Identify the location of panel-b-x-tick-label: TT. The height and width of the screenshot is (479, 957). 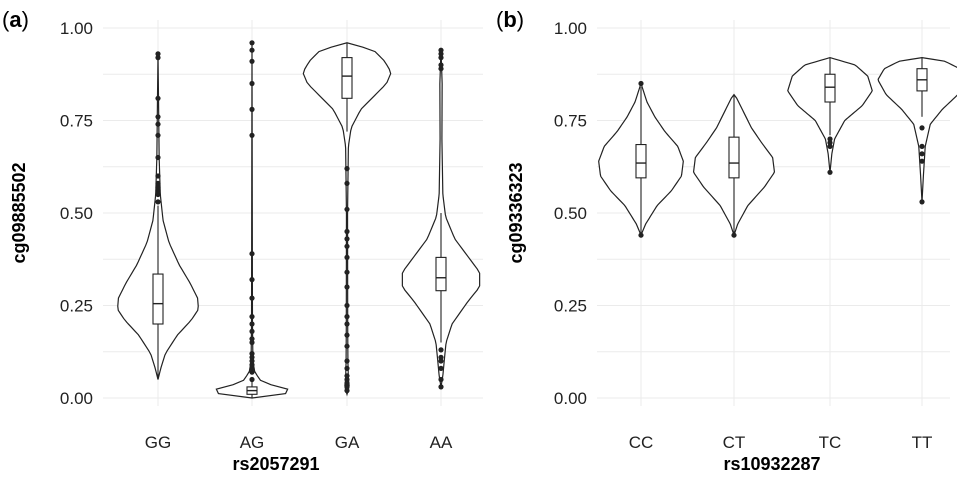
(922, 442).